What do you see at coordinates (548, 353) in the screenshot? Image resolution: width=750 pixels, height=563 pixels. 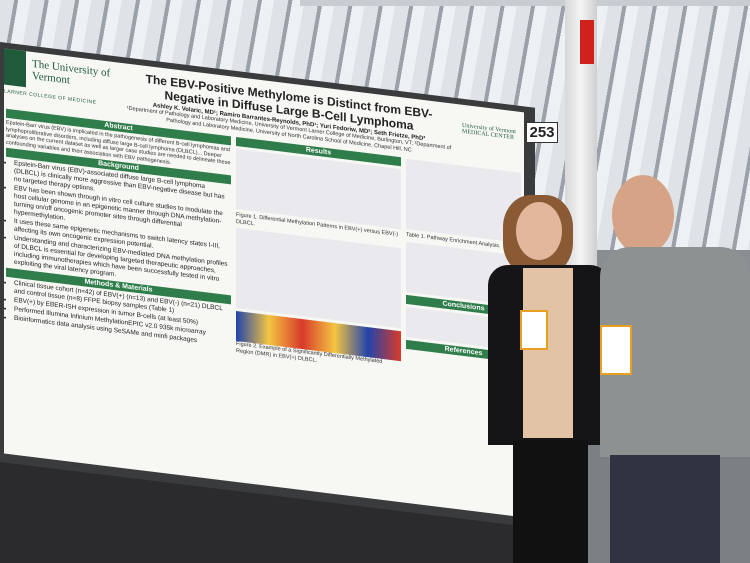 I see `blouse` at bounding box center [548, 353].